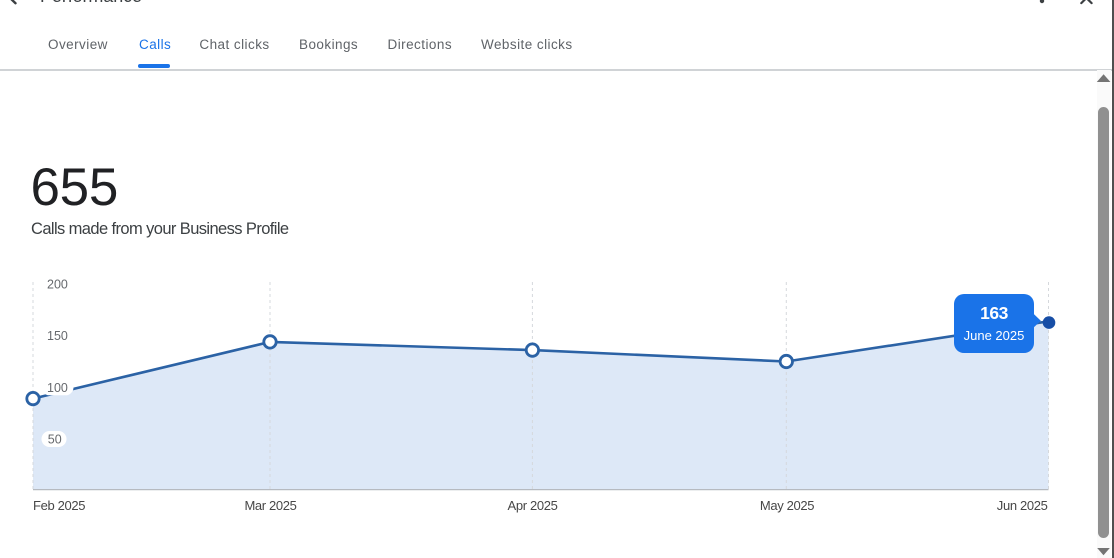 This screenshot has width=1114, height=558. I want to click on svg-text: Jun 2025, so click(1022, 505).